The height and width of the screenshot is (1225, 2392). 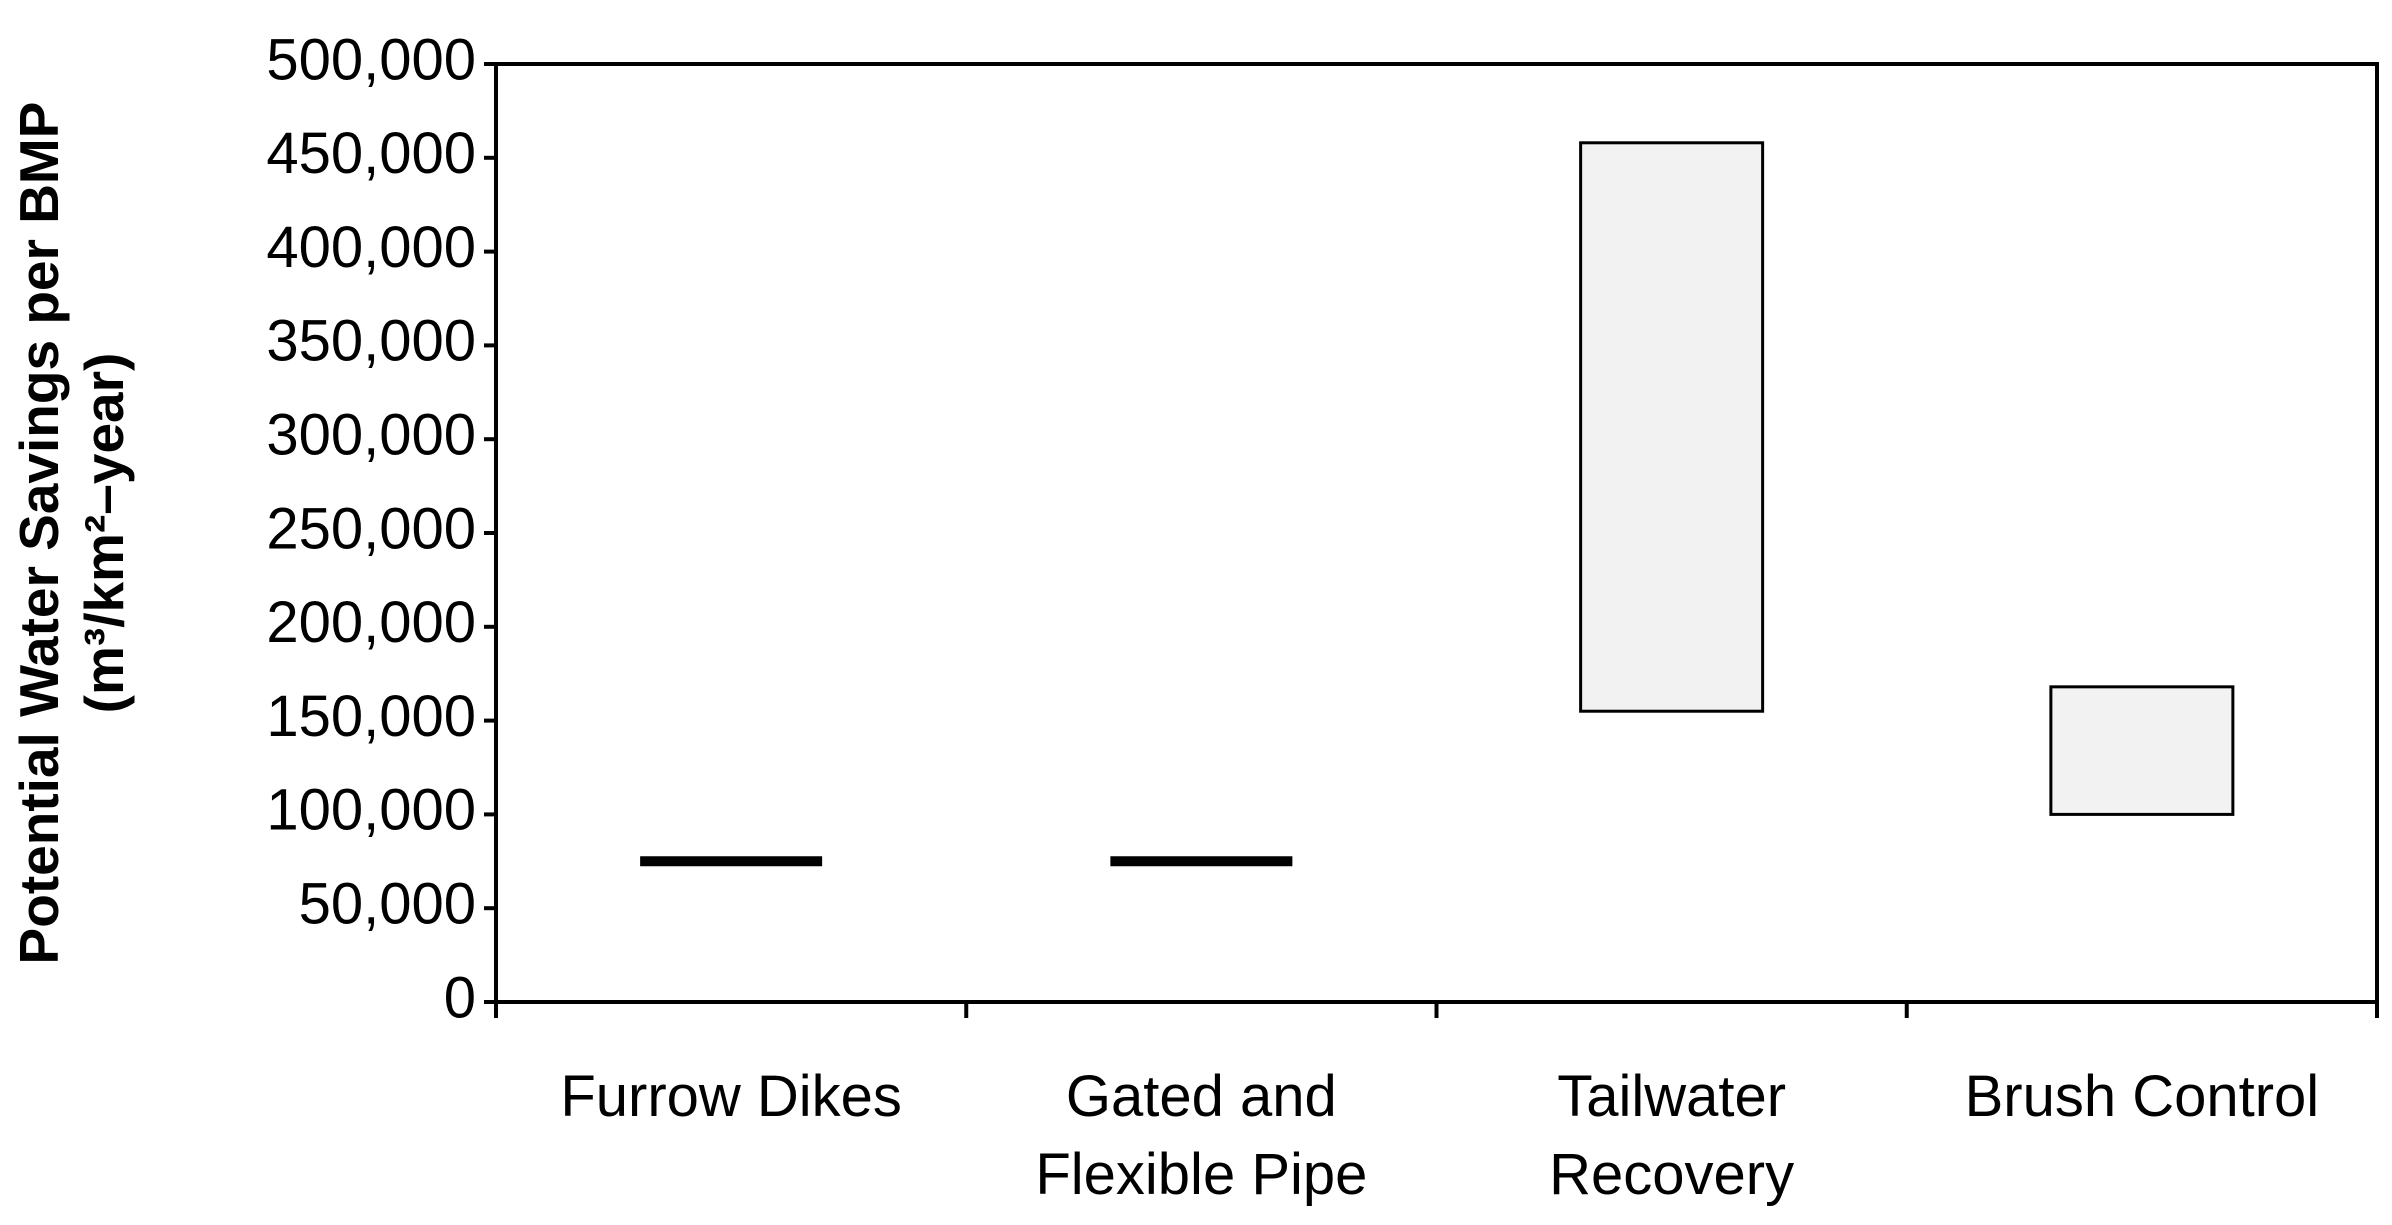 What do you see at coordinates (1201, 1096) in the screenshot?
I see `x-tick-label: Gated and` at bounding box center [1201, 1096].